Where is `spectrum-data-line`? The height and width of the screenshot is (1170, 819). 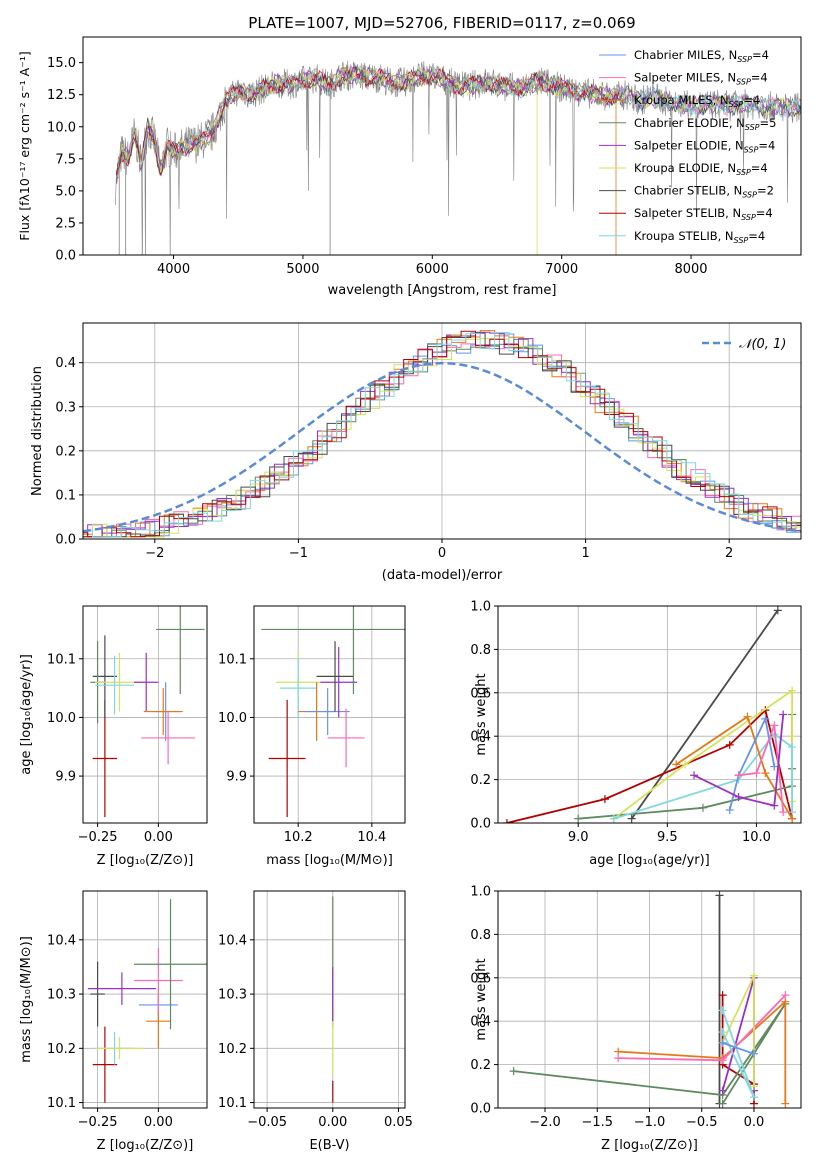 spectrum-data-line is located at coordinates (458, 157).